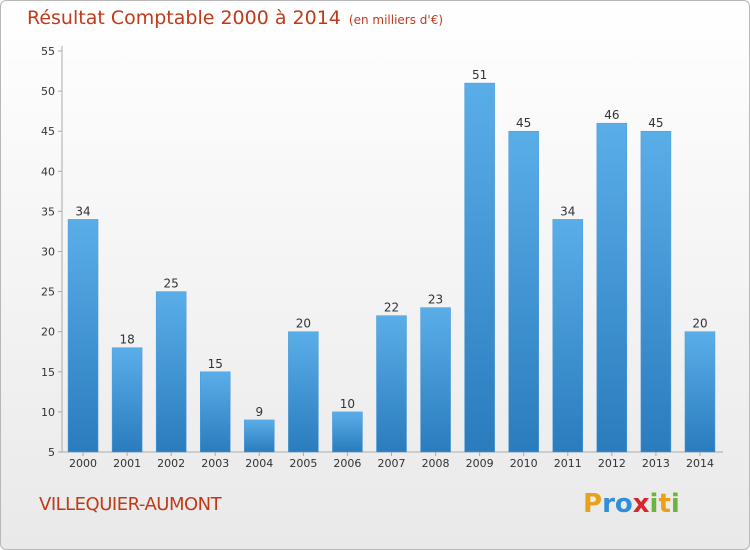 The height and width of the screenshot is (550, 750). Describe the element at coordinates (611, 115) in the screenshot. I see `bar-value-label: 46` at that location.